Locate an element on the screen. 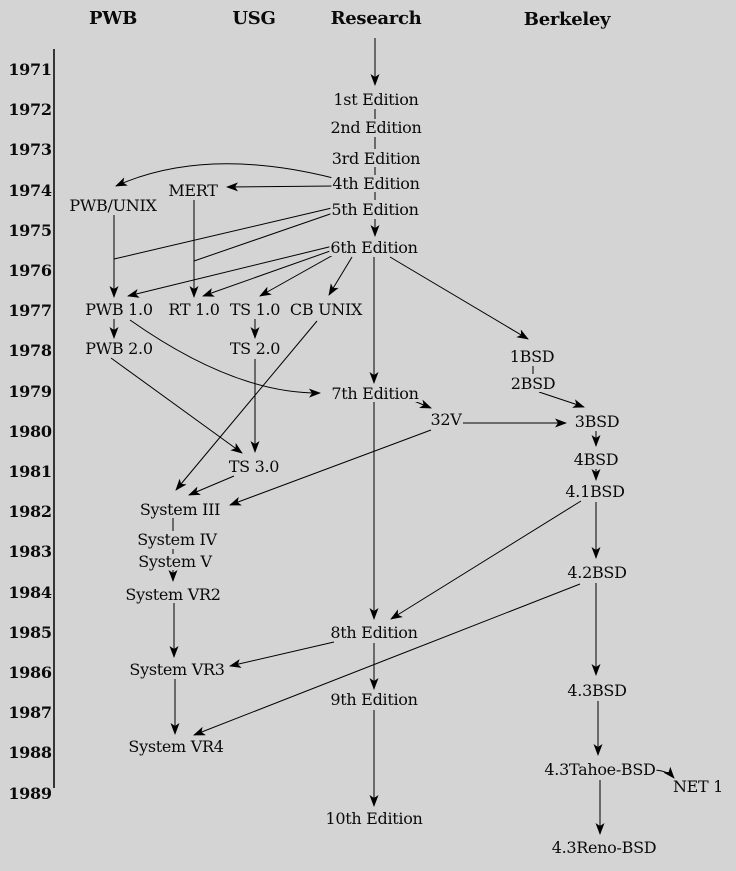  node-4-2bsd: 4.2BSD is located at coordinates (597, 572).